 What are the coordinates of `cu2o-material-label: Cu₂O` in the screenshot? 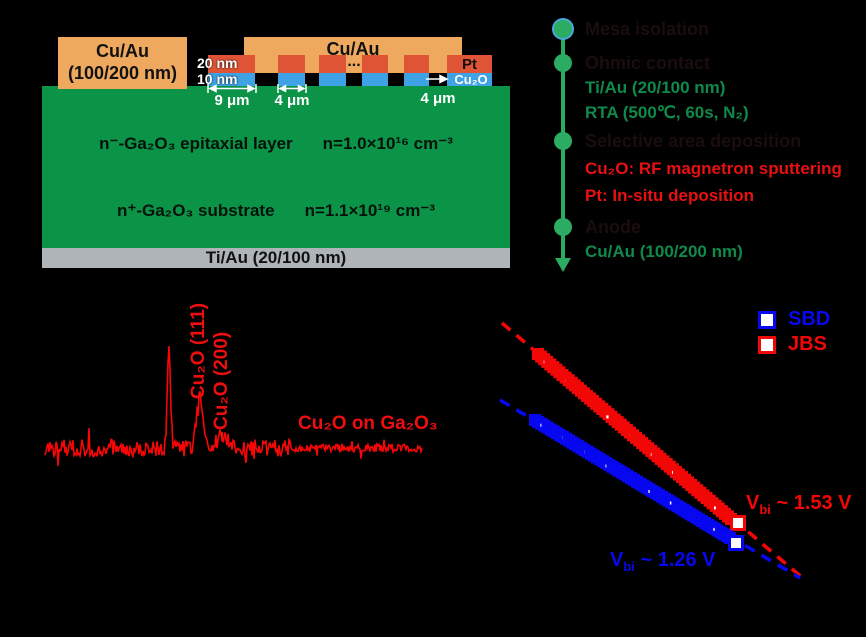 It's located at (471, 79).